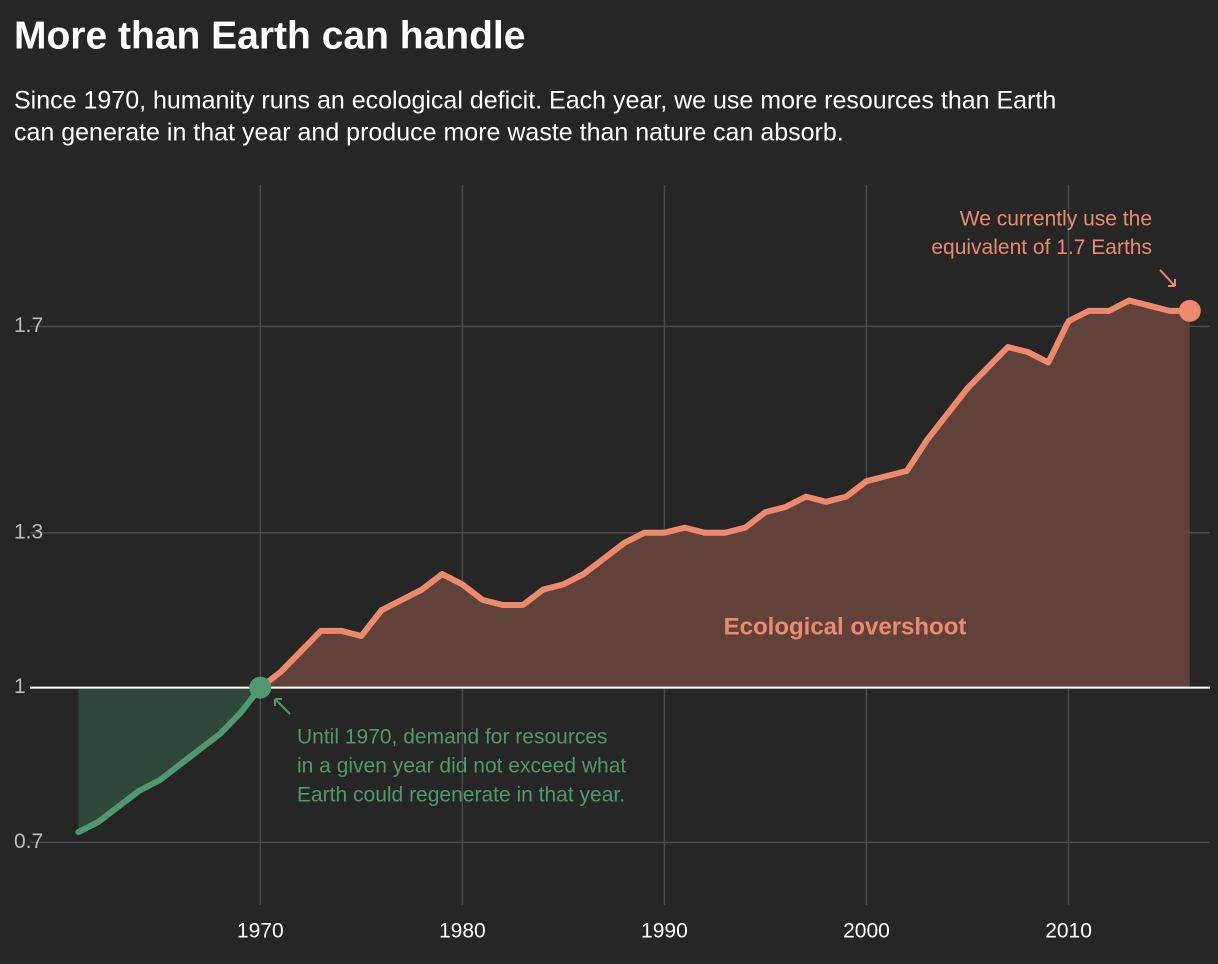 The width and height of the screenshot is (1218, 964). I want to click on annotation: Earth could regenerate in that year., so click(461, 795).